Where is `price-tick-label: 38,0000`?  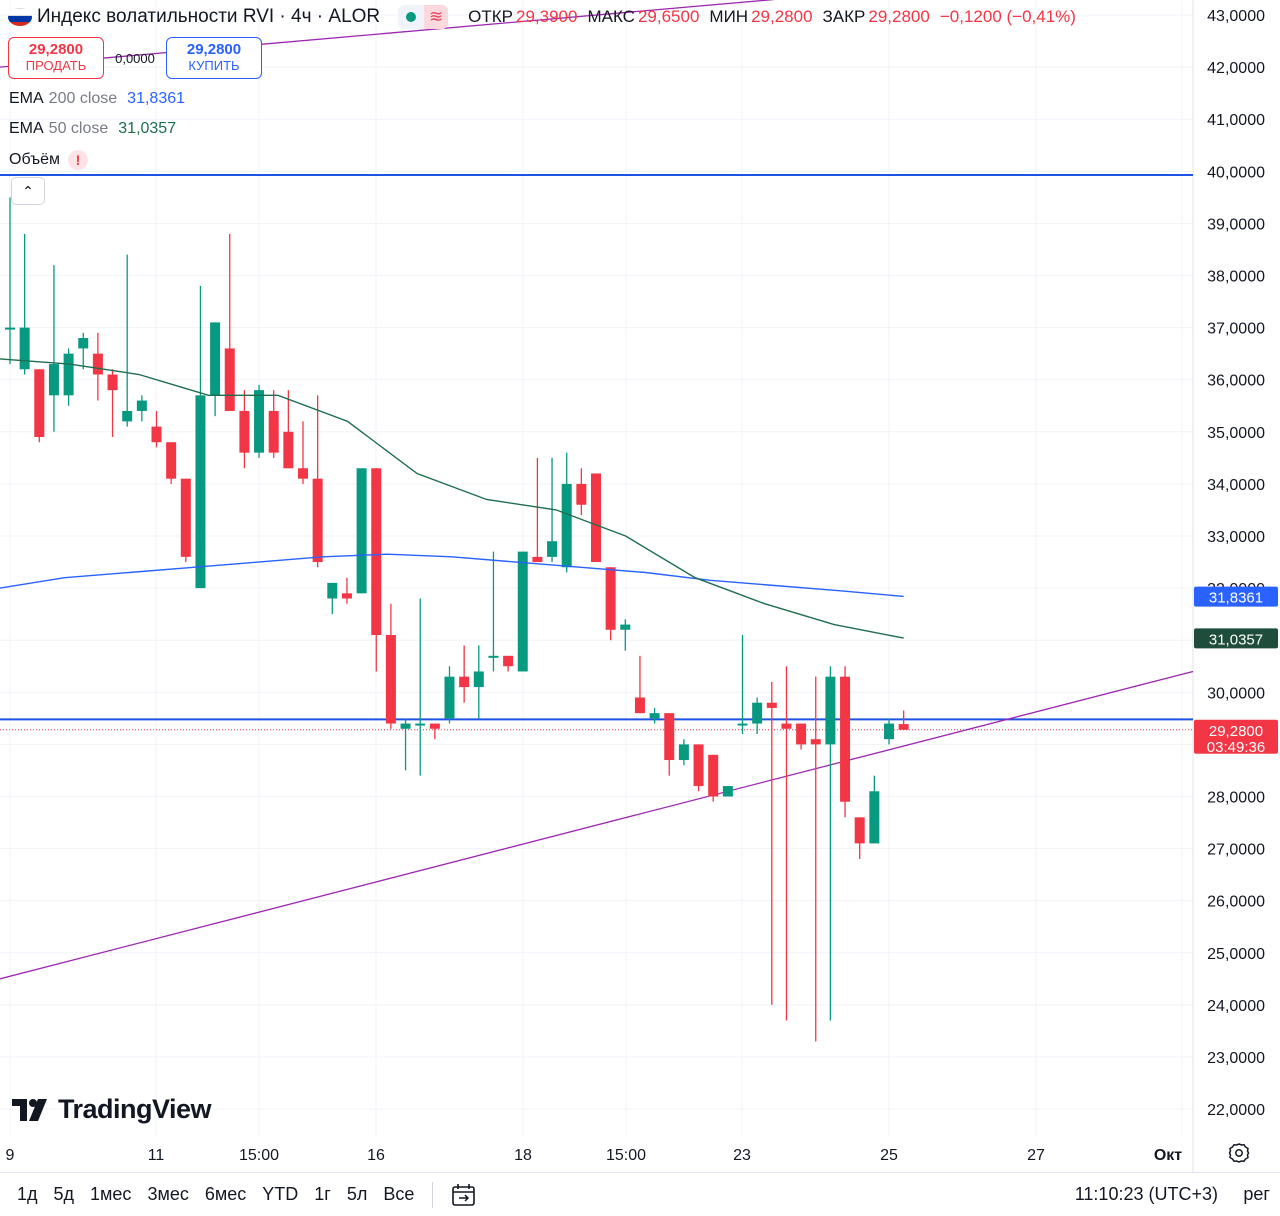 price-tick-label: 38,0000 is located at coordinates (1236, 277).